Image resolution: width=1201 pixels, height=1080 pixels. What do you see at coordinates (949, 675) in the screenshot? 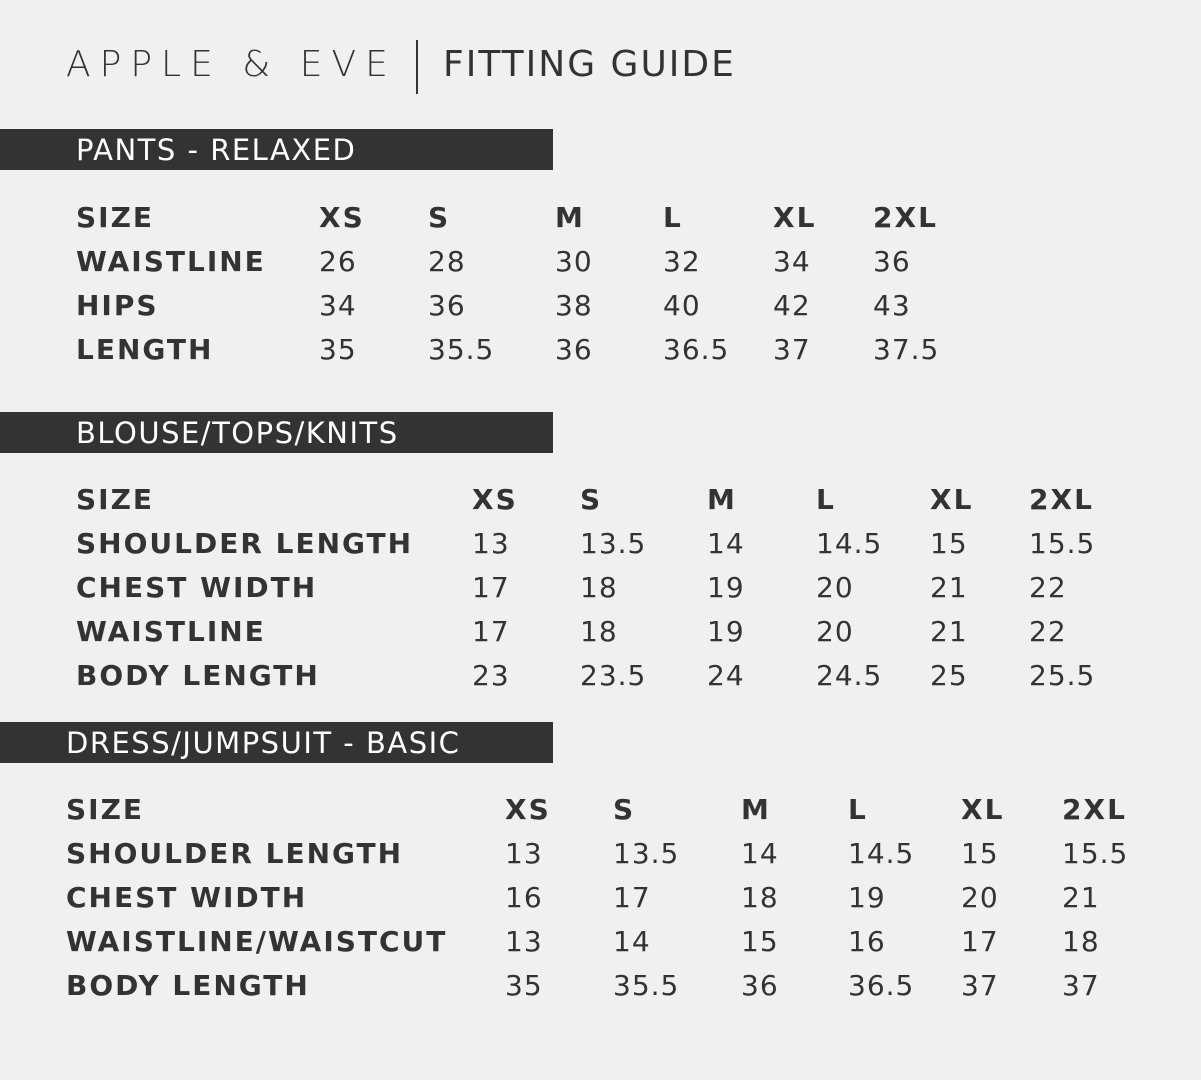
I see `measurement-value: 25` at bounding box center [949, 675].